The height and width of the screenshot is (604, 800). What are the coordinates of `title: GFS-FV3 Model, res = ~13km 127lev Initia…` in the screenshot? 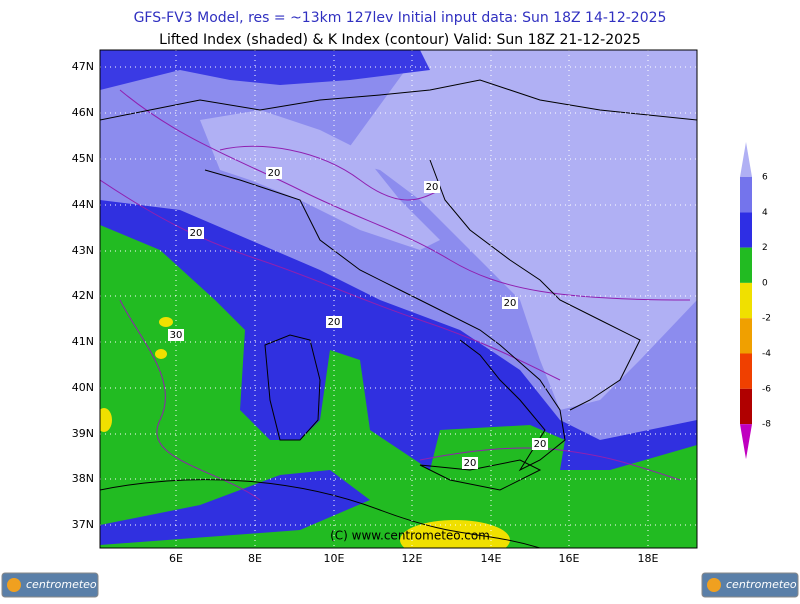 It's located at (400, 18).